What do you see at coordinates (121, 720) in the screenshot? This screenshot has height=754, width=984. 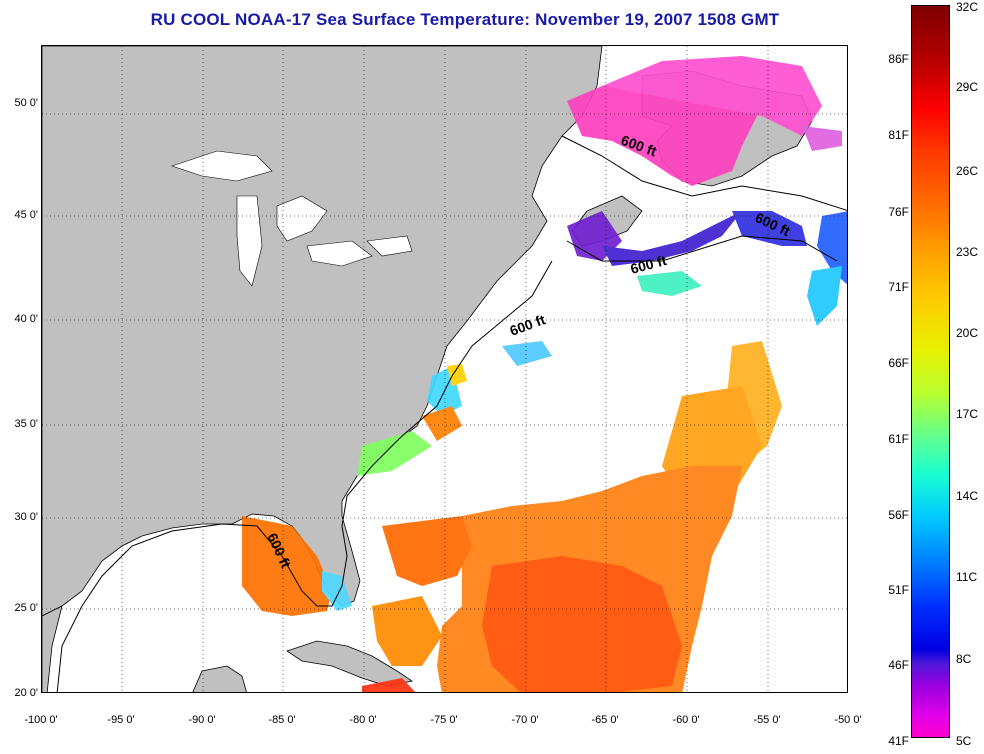 I see `lon-tick-95: -95 0'` at bounding box center [121, 720].